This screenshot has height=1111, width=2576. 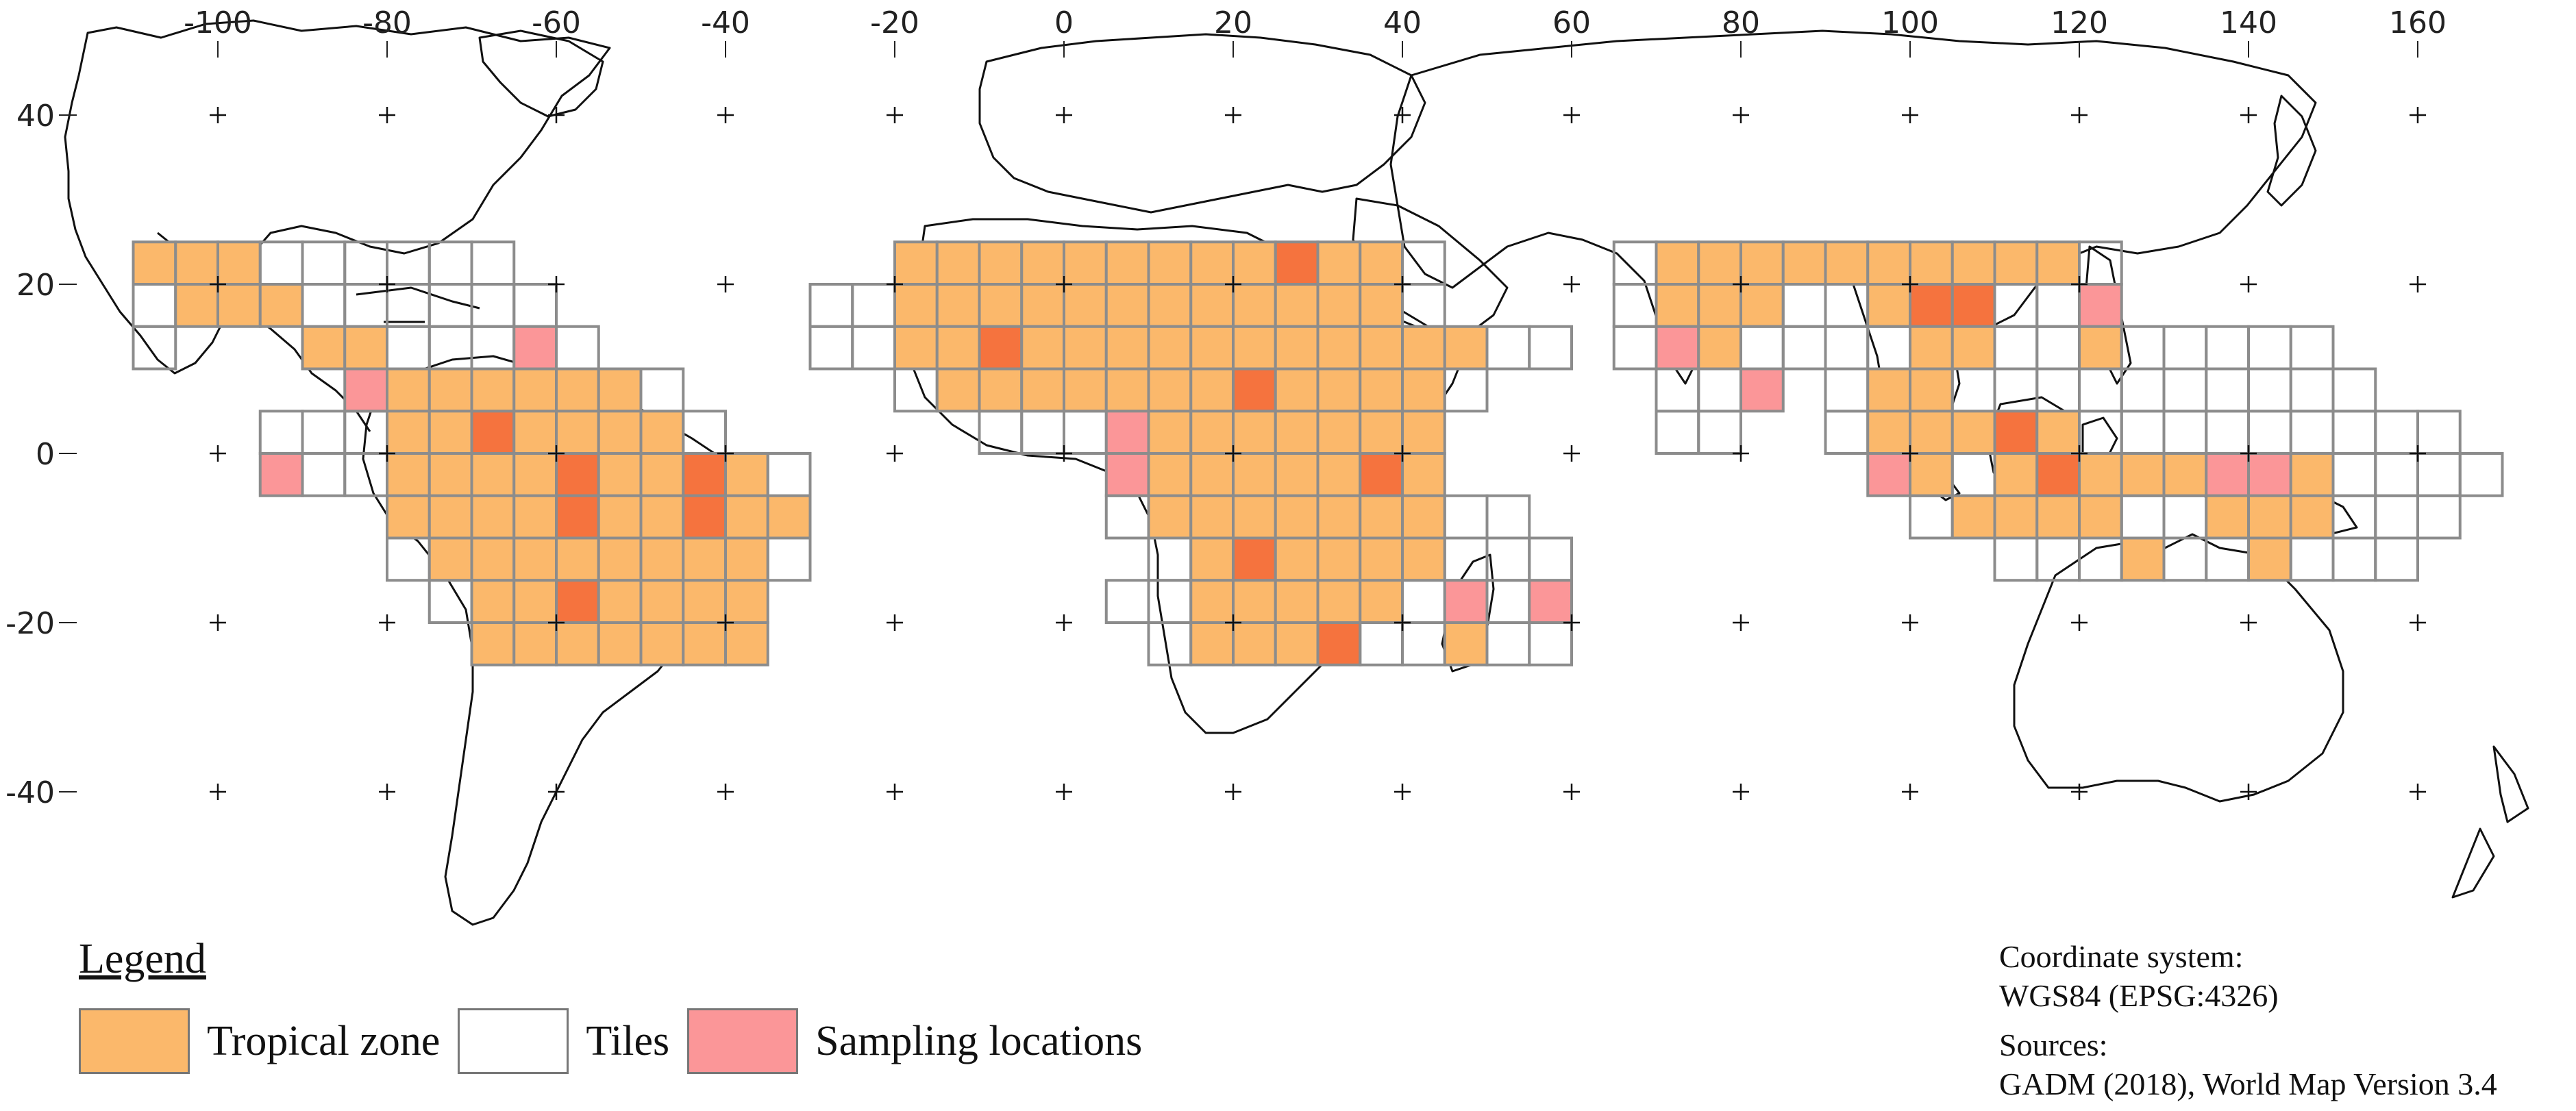 I want to click on latitude-tick-label: -40, so click(x=30, y=792).